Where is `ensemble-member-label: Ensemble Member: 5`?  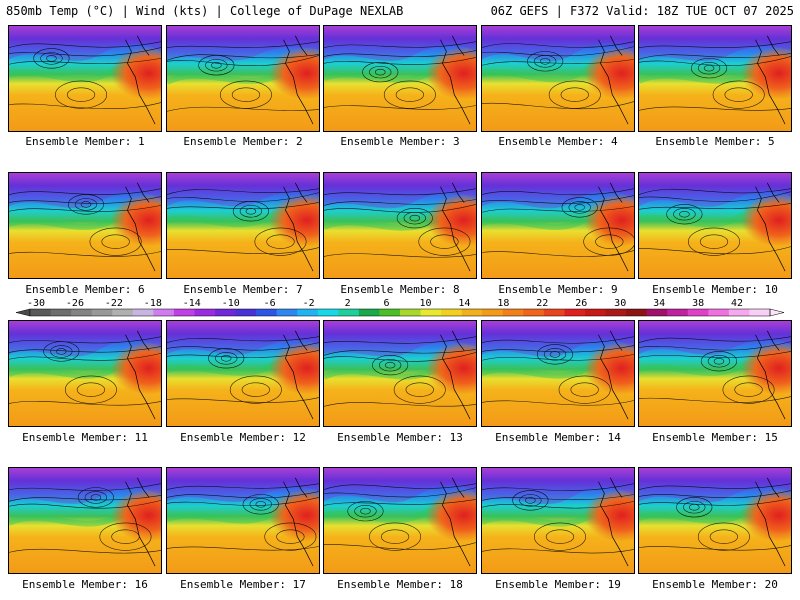
ensemble-member-label: Ensemble Member: 5 is located at coordinates (715, 141).